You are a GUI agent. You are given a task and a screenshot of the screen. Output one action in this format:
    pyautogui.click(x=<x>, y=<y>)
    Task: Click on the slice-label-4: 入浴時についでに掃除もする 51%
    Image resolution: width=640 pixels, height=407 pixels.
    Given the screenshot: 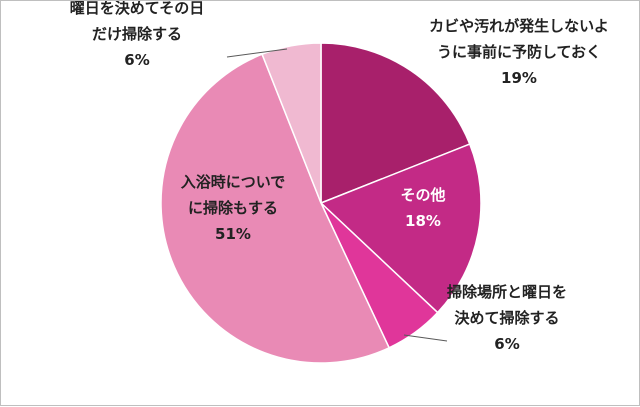 What is the action you would take?
    pyautogui.click(x=233, y=208)
    